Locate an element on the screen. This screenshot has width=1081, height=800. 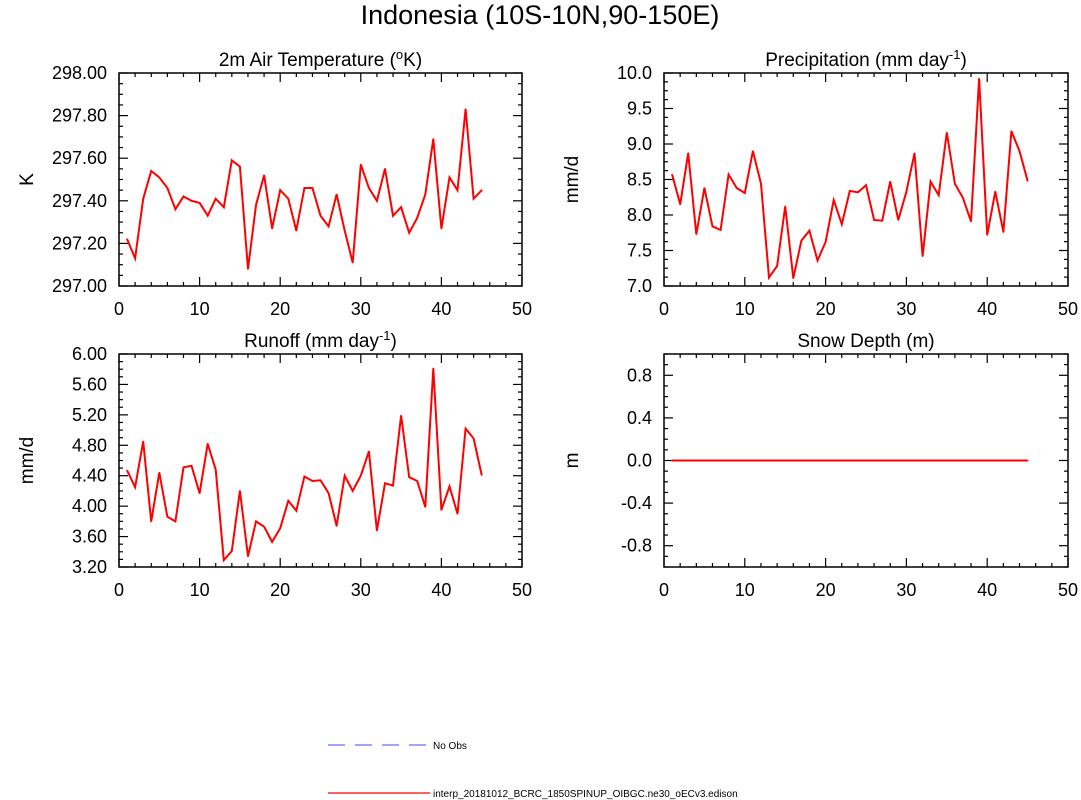
y-tick-label: 4.00 is located at coordinates (89, 506).